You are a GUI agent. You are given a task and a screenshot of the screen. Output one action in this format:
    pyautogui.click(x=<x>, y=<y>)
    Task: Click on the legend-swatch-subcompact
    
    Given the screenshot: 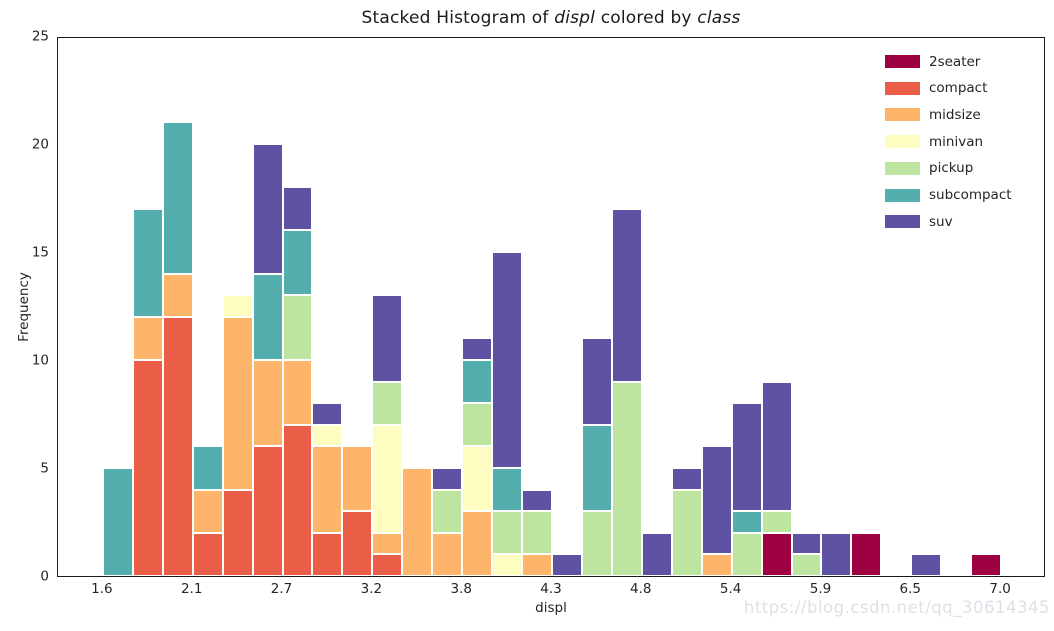 What is the action you would take?
    pyautogui.click(x=902, y=195)
    